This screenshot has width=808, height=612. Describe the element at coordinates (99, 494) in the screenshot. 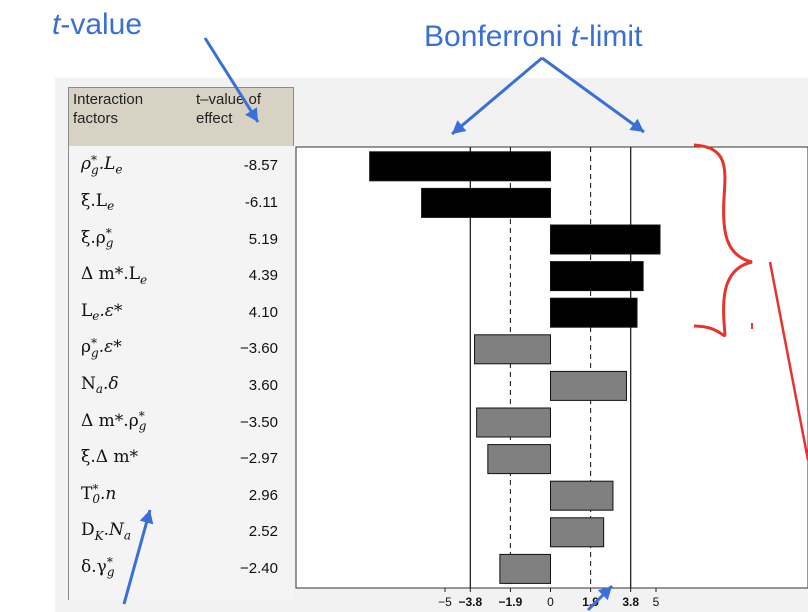

I see `factor-label: T * 0 .n` at that location.